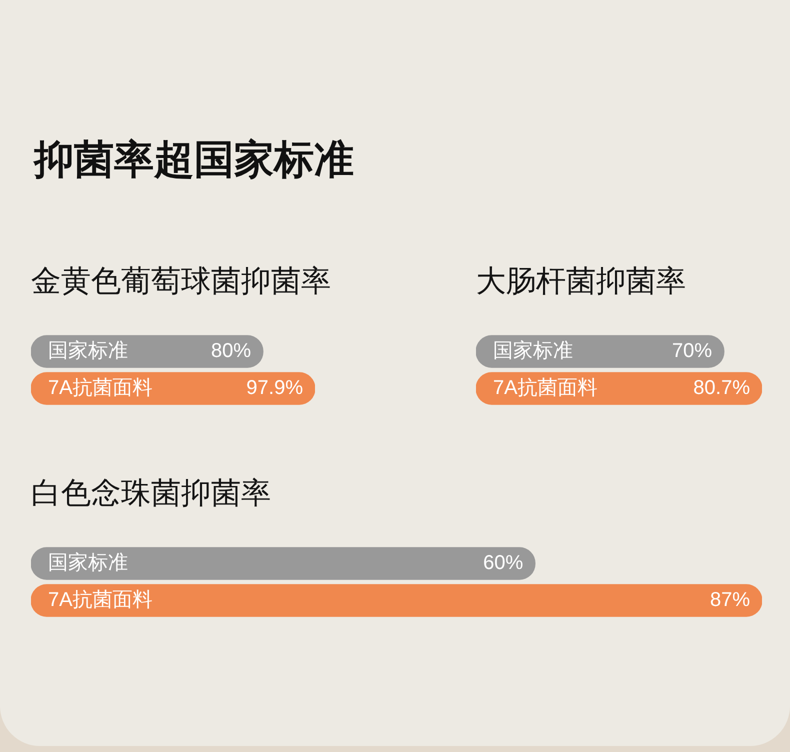 The image size is (790, 752). I want to click on text: 抑菌率超国家标准, so click(194, 160).